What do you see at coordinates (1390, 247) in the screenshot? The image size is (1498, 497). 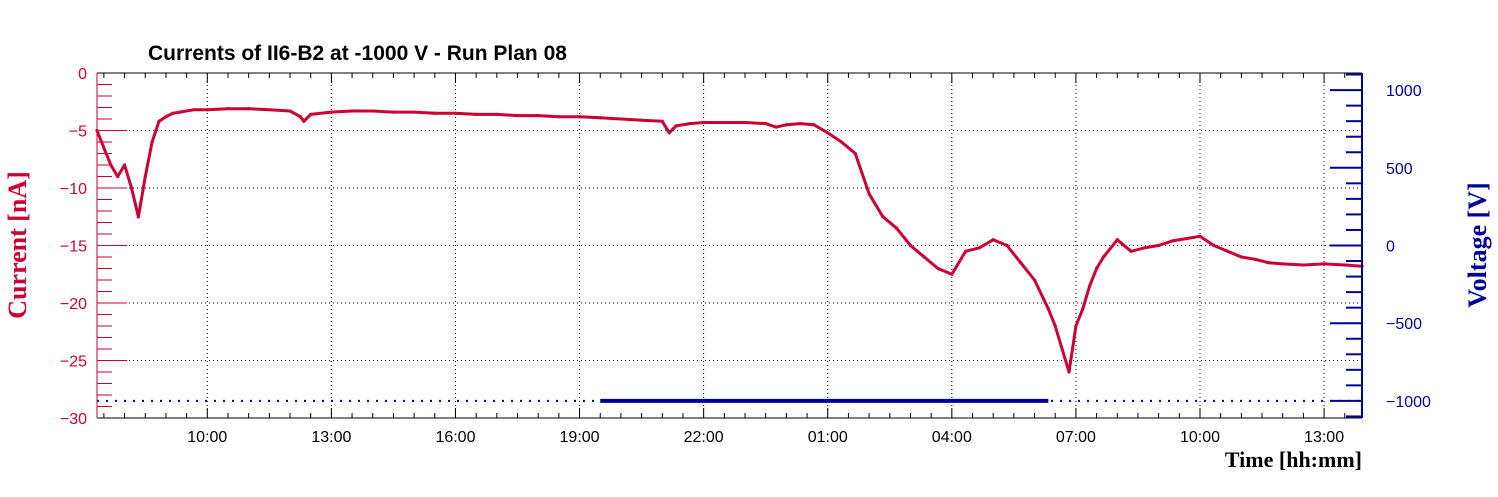 I see `y2-tick-label: 0` at bounding box center [1390, 247].